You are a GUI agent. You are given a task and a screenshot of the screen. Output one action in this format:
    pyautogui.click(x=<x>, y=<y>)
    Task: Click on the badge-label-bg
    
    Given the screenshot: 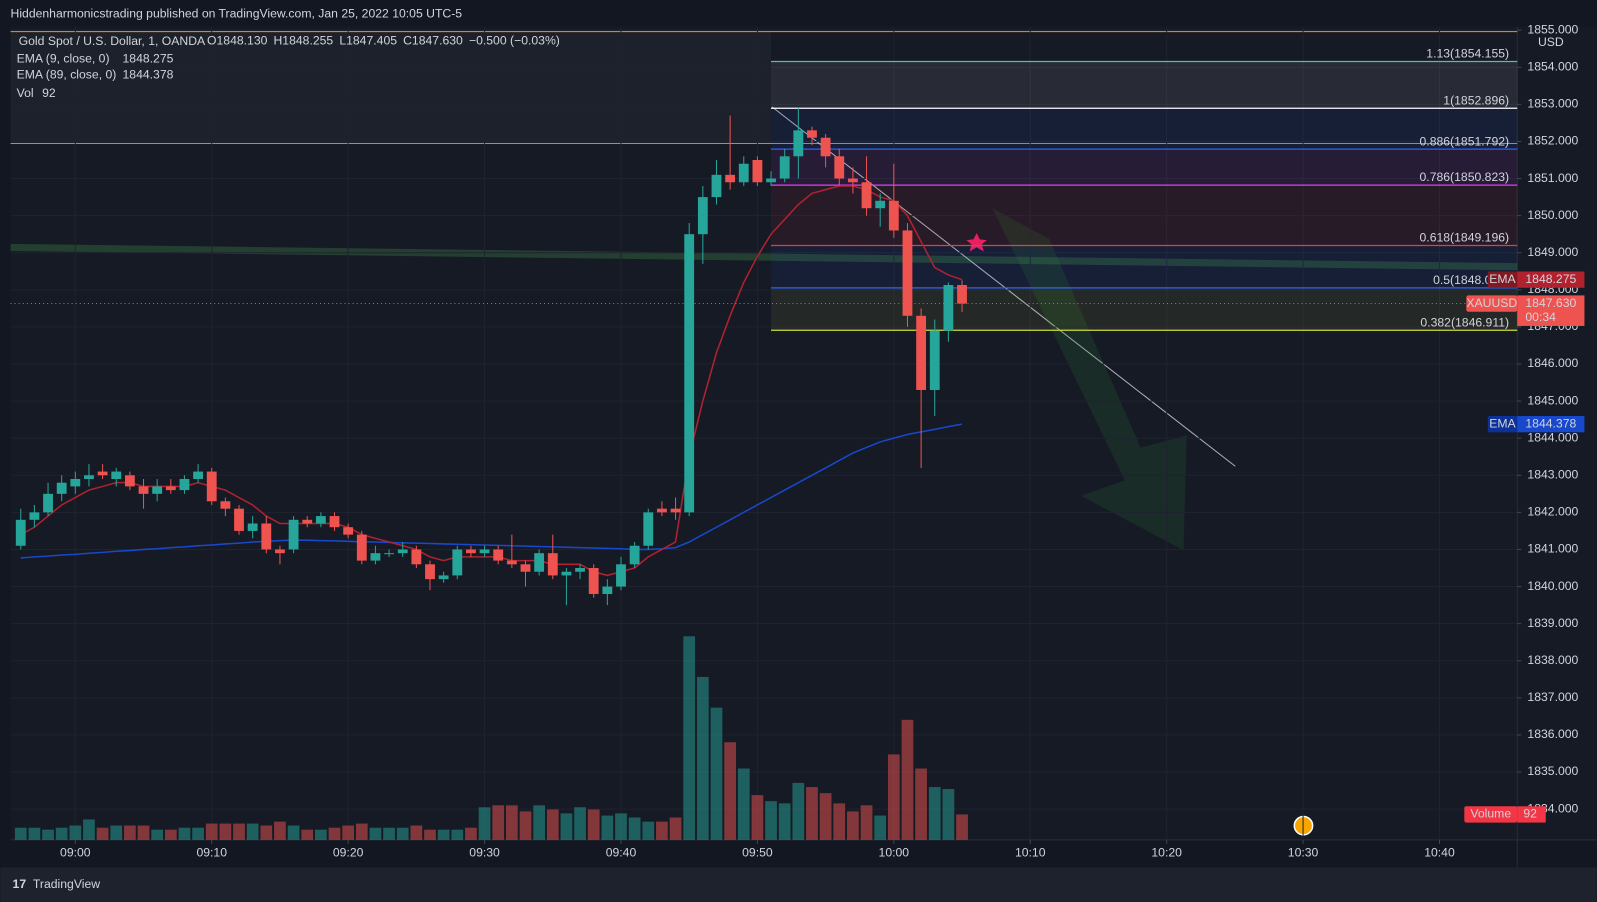 What is the action you would take?
    pyautogui.click(x=1502, y=279)
    